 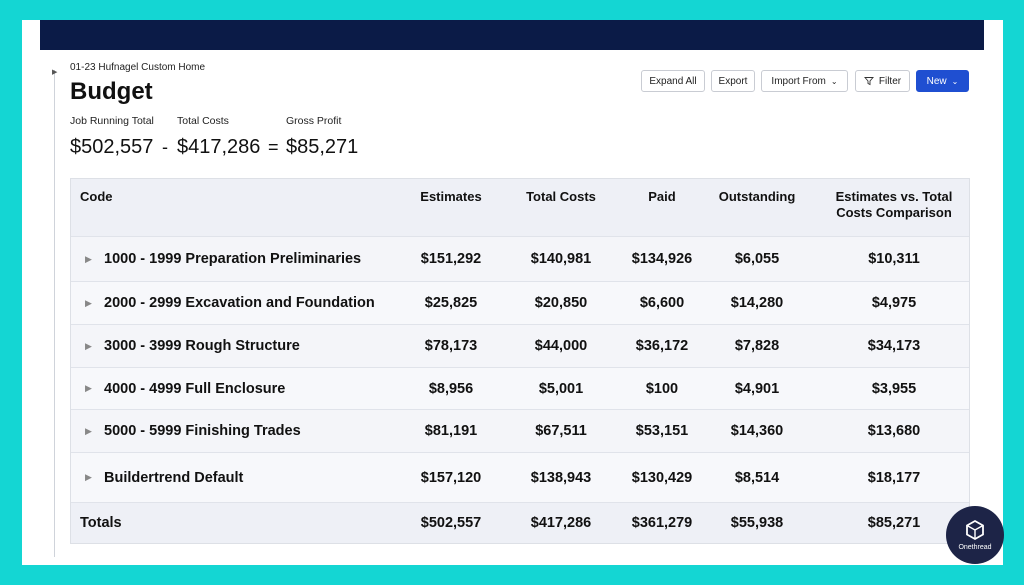 I want to click on export-label: Export, so click(x=733, y=81).